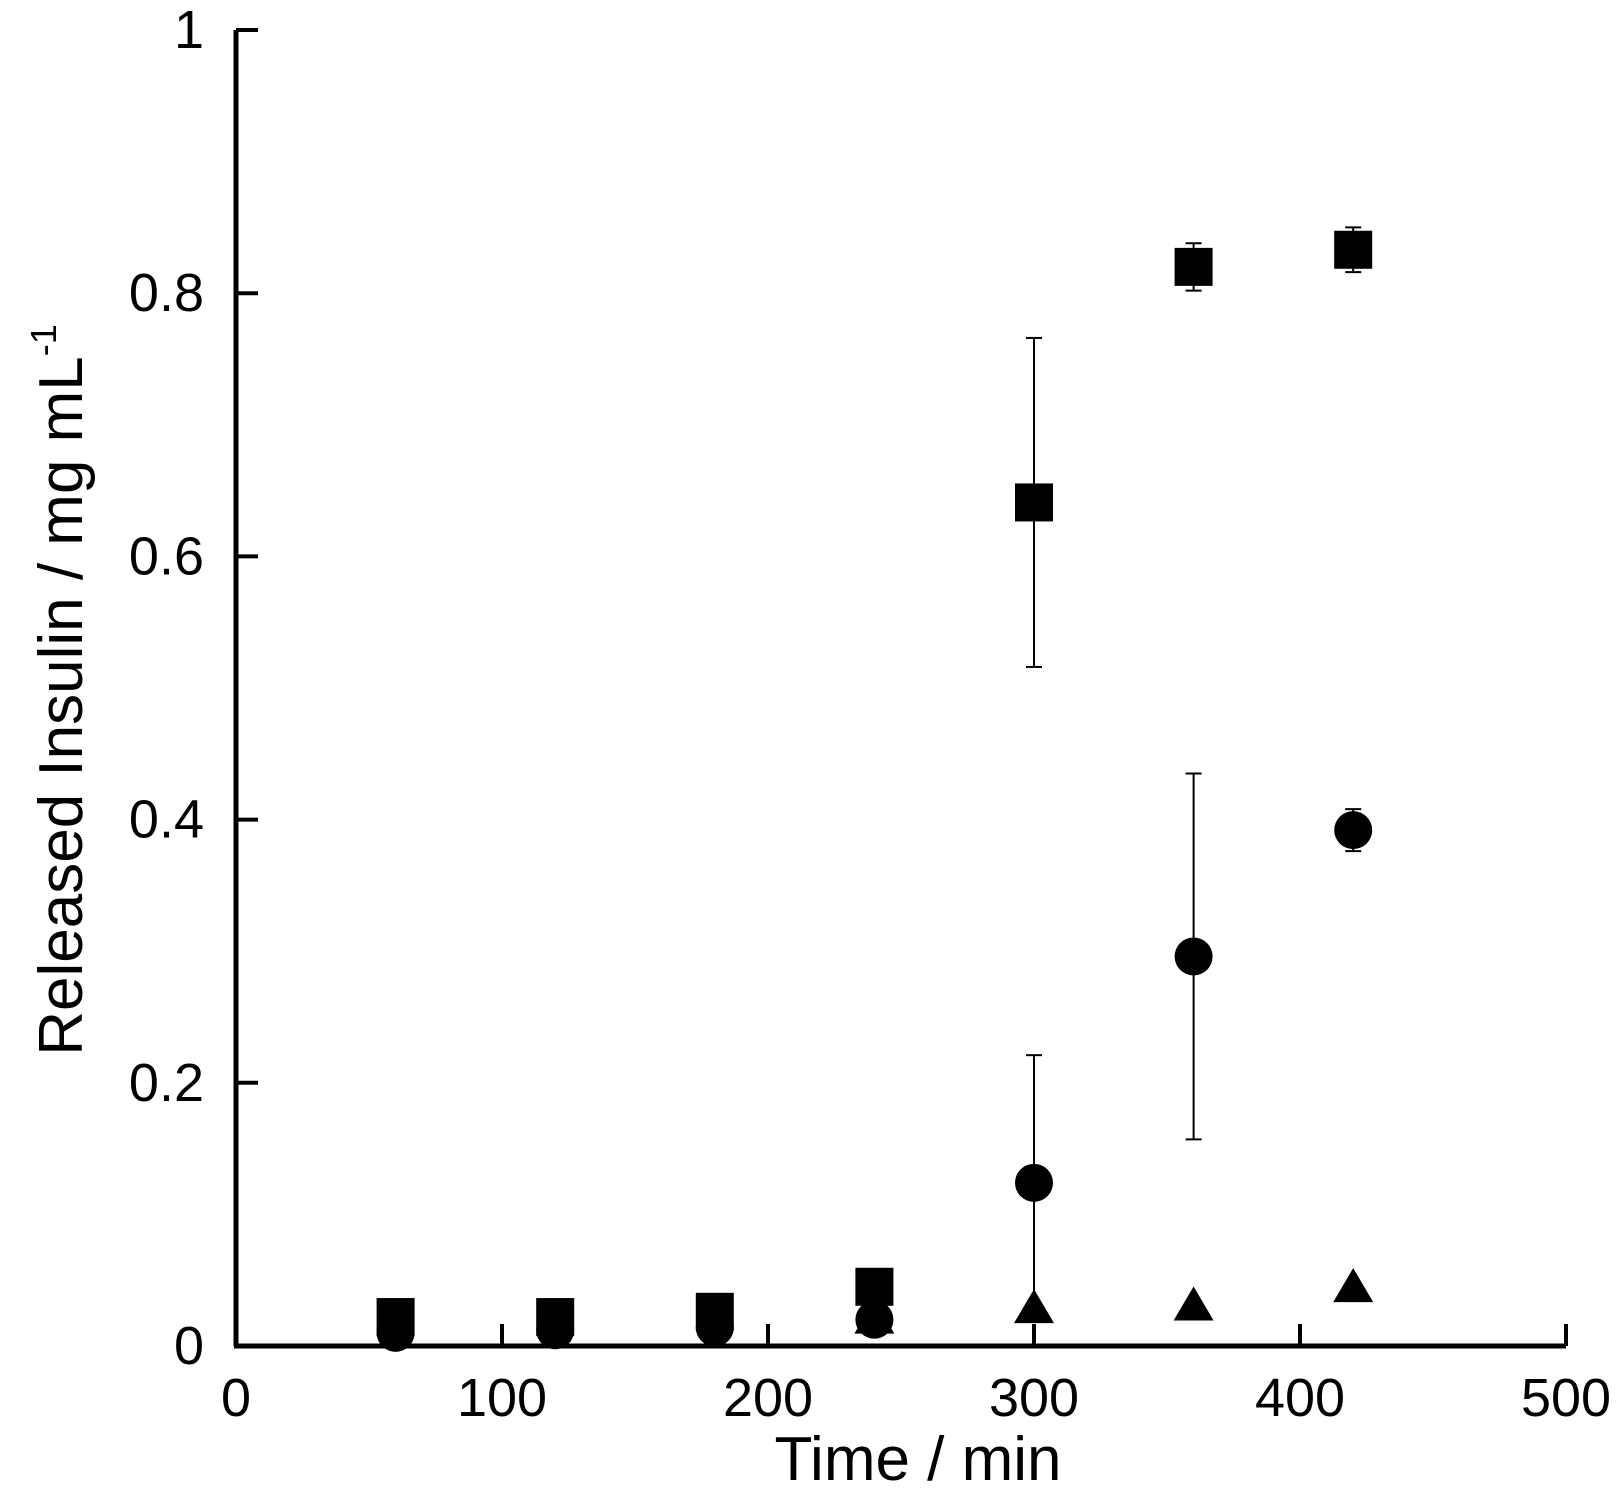 The width and height of the screenshot is (1624, 1493). Describe the element at coordinates (166, 820) in the screenshot. I see `y-tick-label: 0.4` at that location.